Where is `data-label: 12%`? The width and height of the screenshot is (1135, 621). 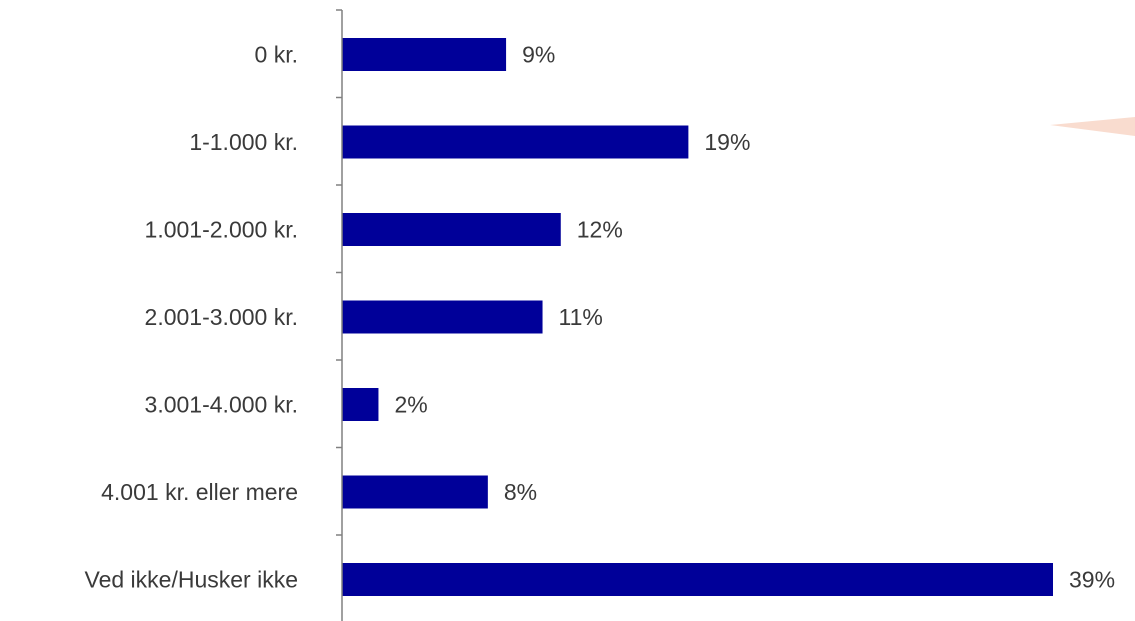
data-label: 12% is located at coordinates (600, 230).